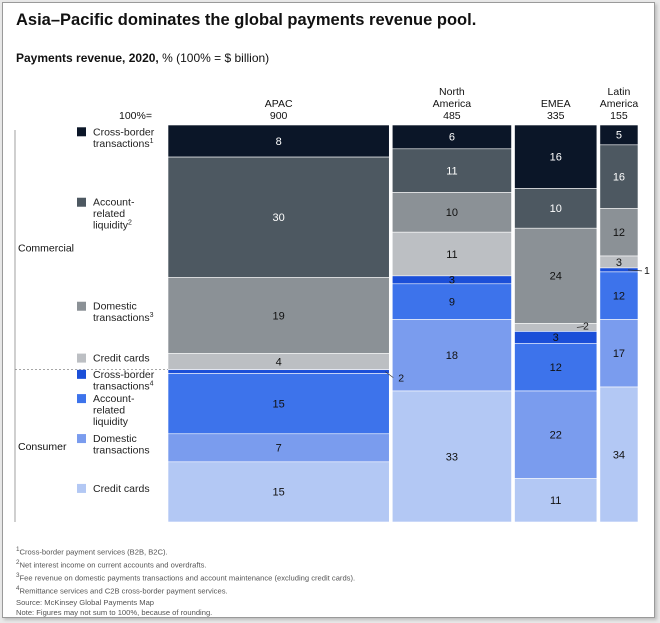 The width and height of the screenshot is (660, 623). Describe the element at coordinates (586, 326) in the screenshot. I see `outside-label-1: 2` at that location.